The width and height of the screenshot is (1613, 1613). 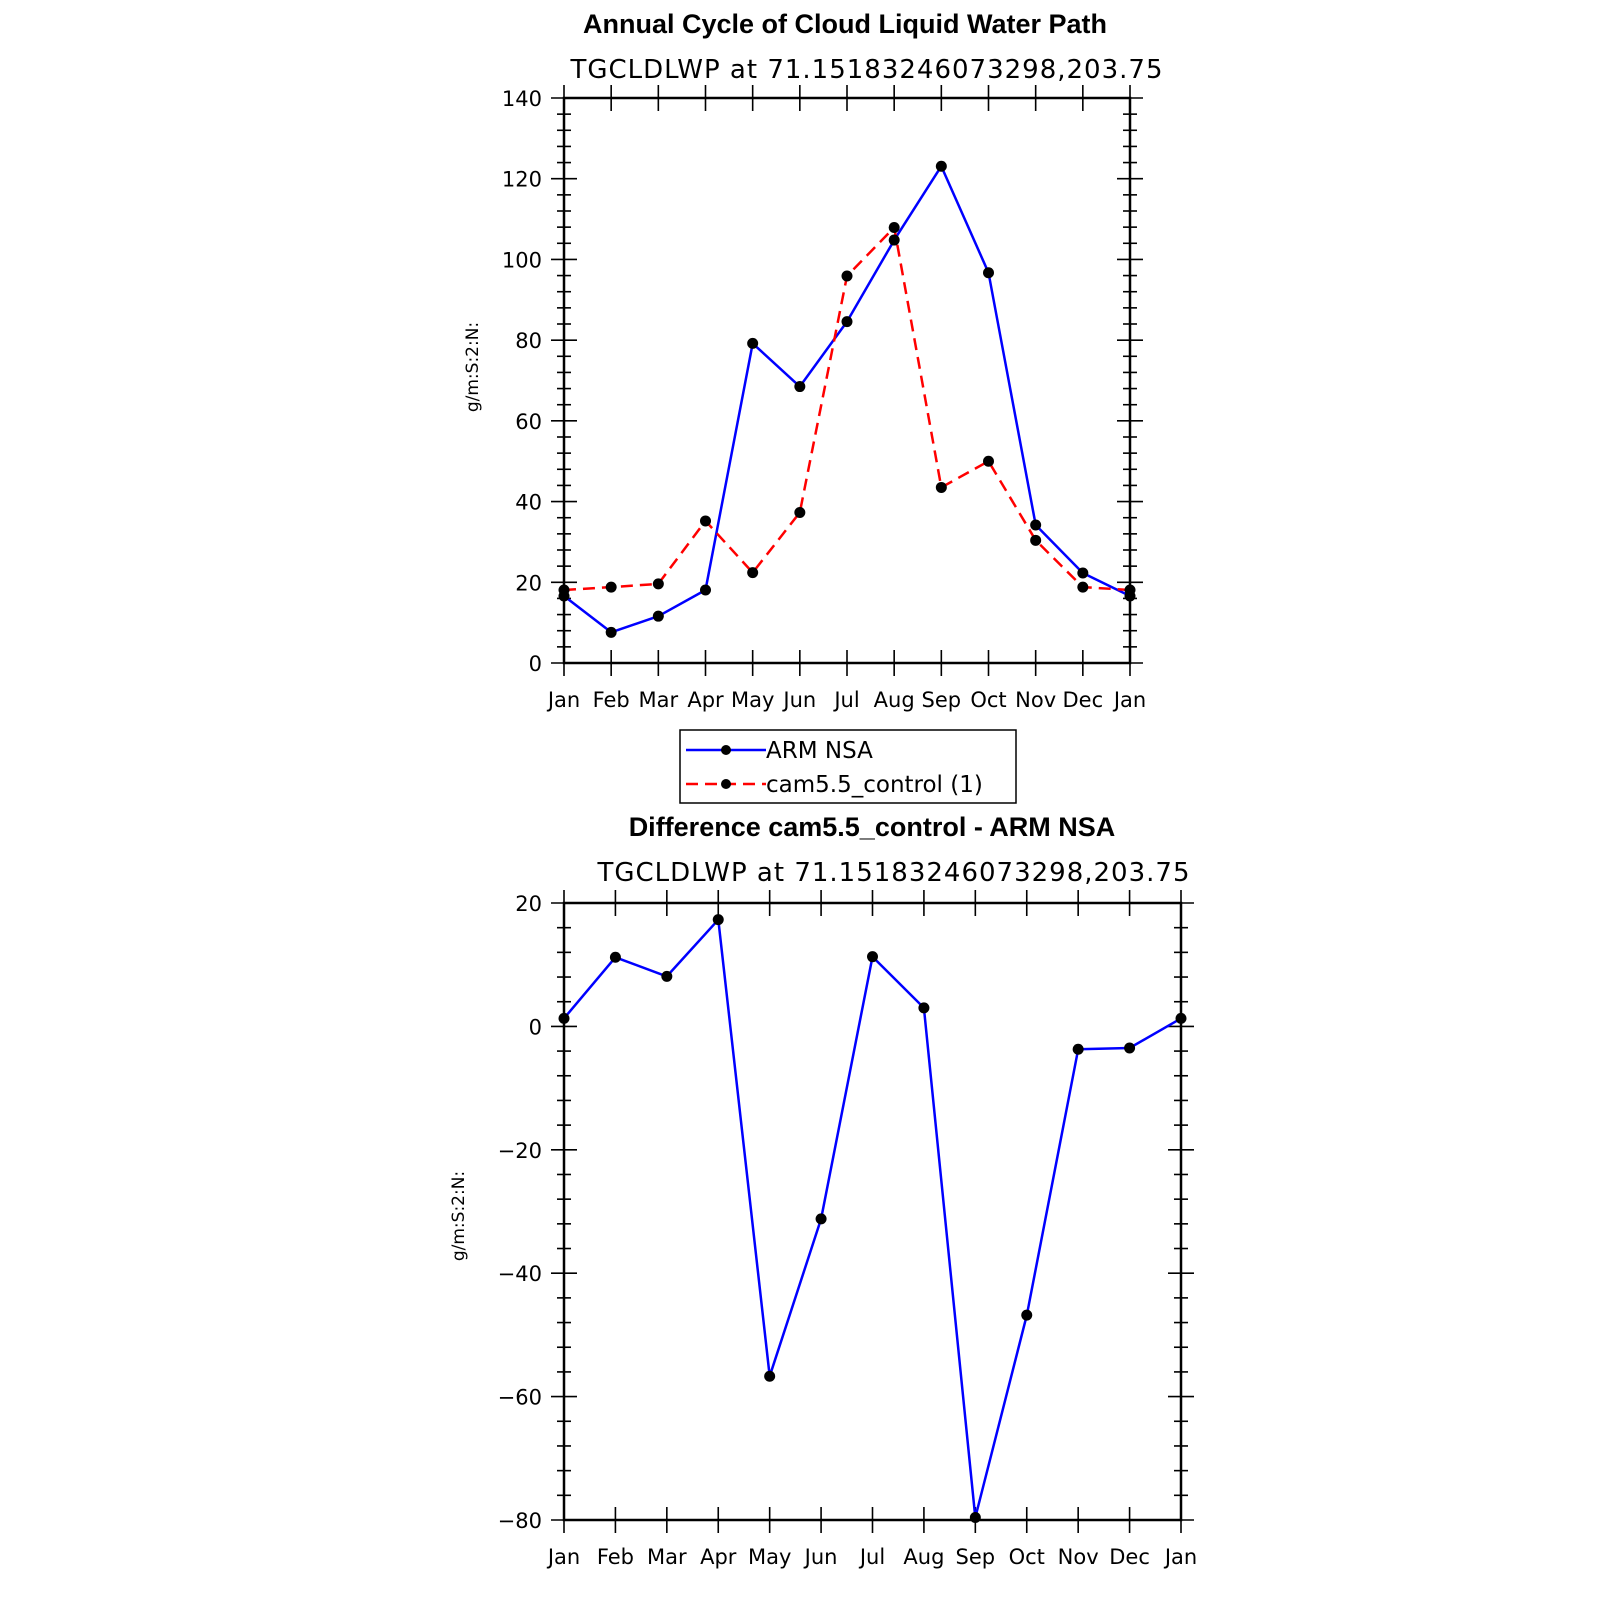 What do you see at coordinates (522, 180) in the screenshot?
I see `y-tick-label: 120` at bounding box center [522, 180].